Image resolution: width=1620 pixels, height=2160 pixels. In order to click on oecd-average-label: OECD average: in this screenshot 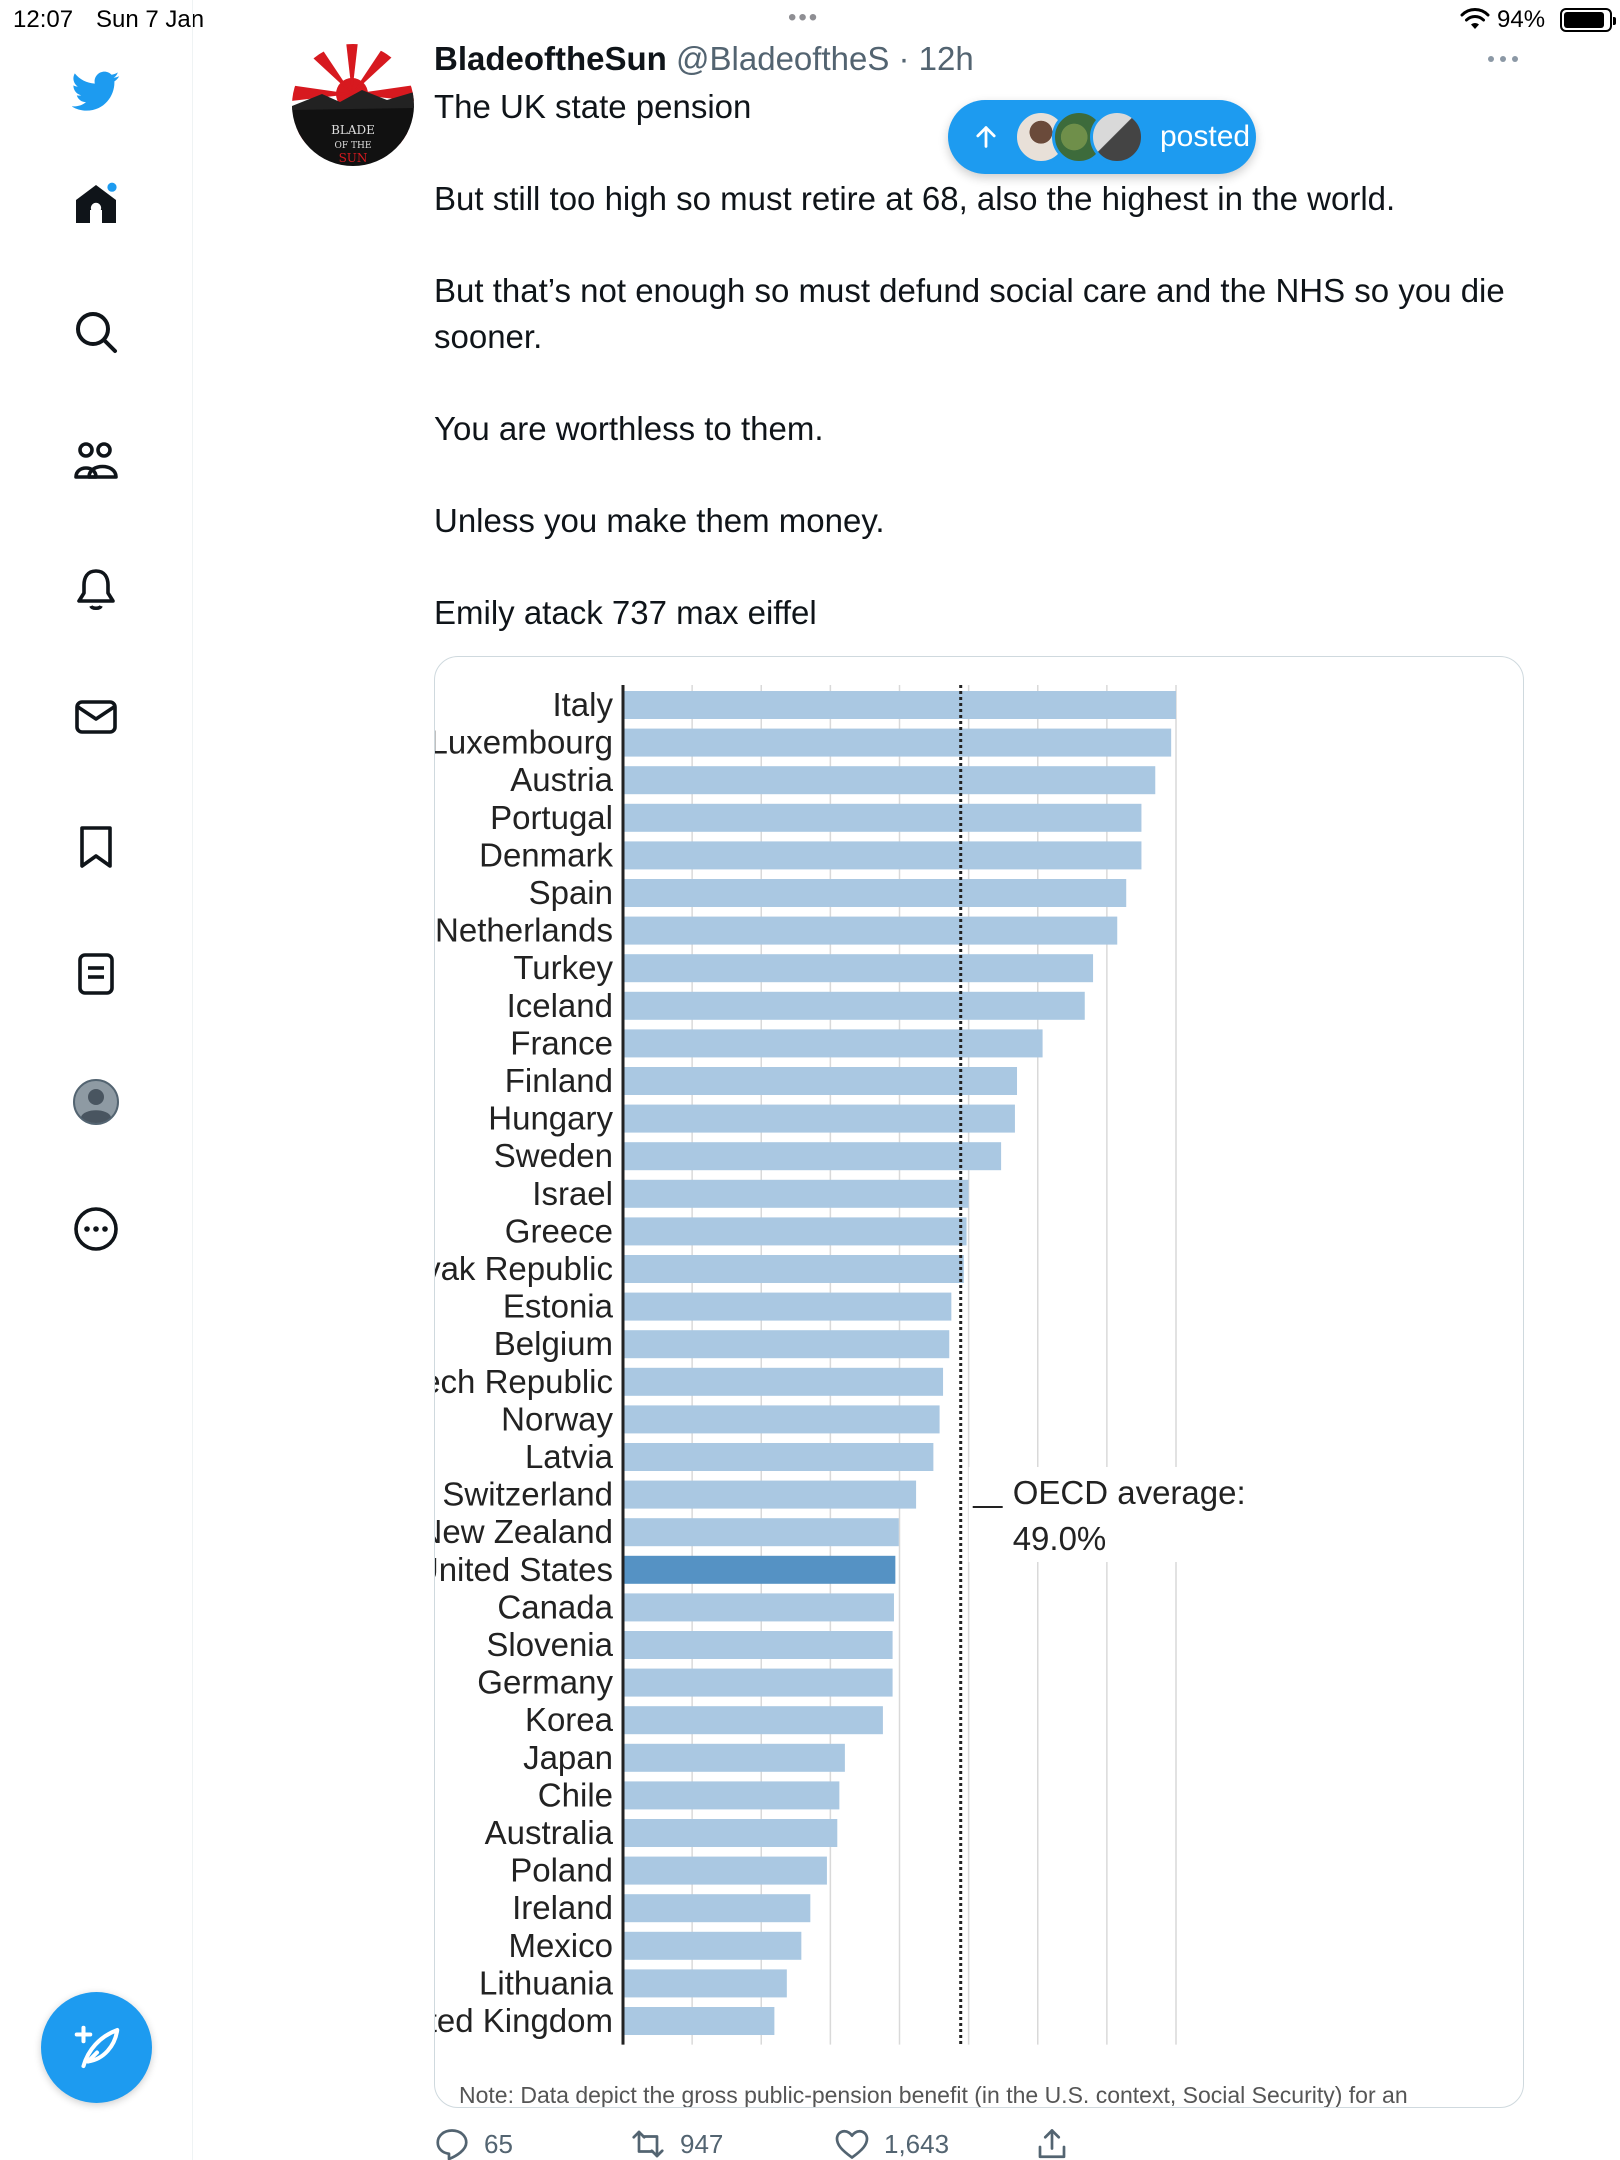, I will do `click(1129, 1492)`.